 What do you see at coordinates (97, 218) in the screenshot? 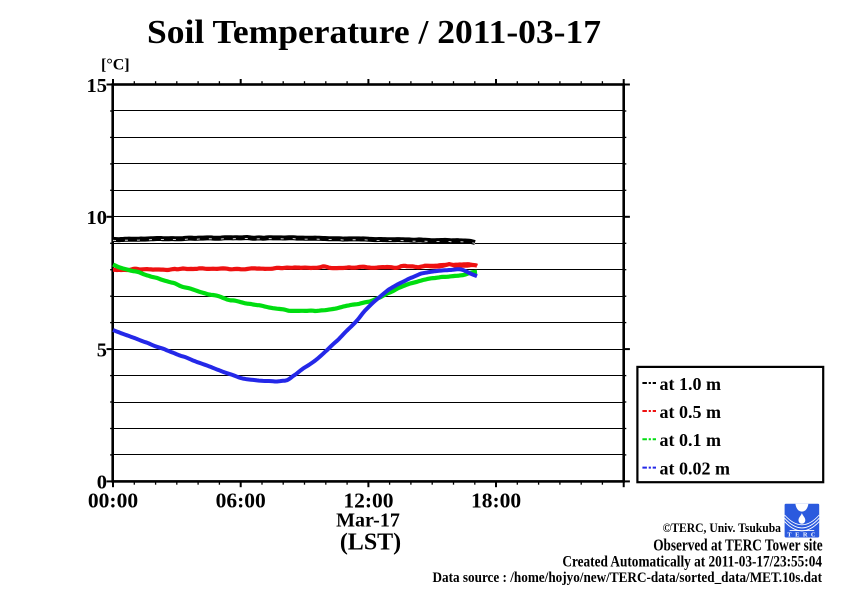
I see `svg-text: 10` at bounding box center [97, 218].